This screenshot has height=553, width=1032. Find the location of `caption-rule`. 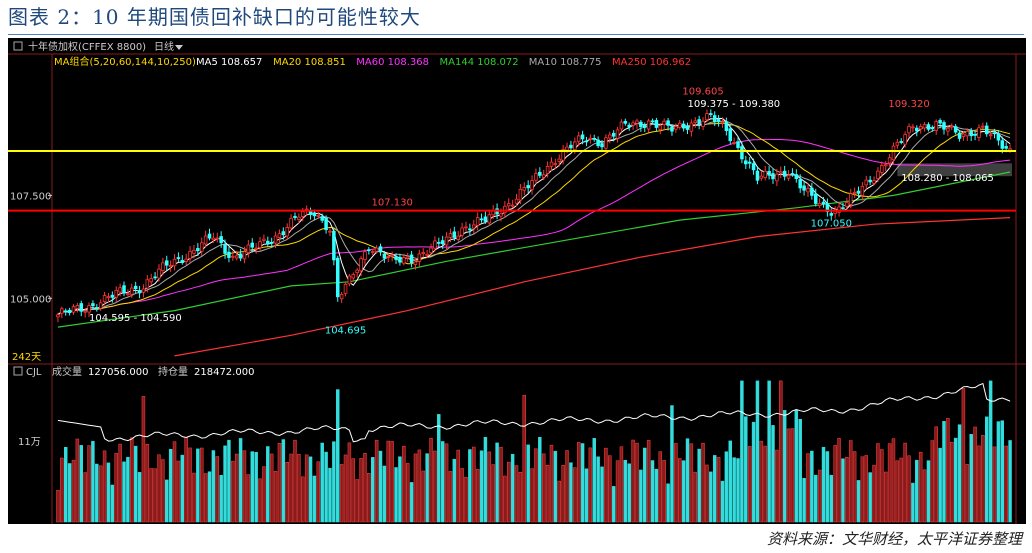

caption-rule is located at coordinates (516, 34).